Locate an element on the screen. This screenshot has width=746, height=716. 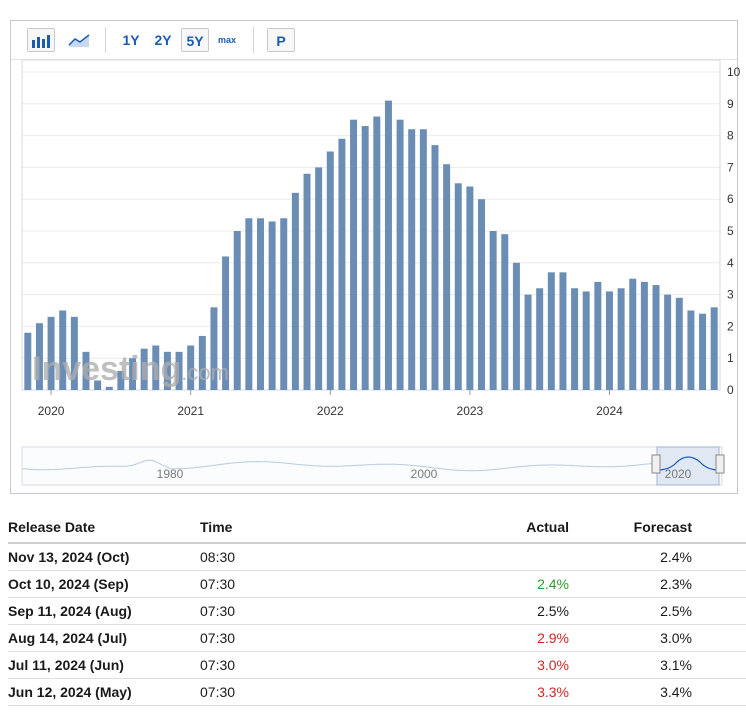
release-date-cell: Jul 11, 2024 (Jun) is located at coordinates (104, 665).